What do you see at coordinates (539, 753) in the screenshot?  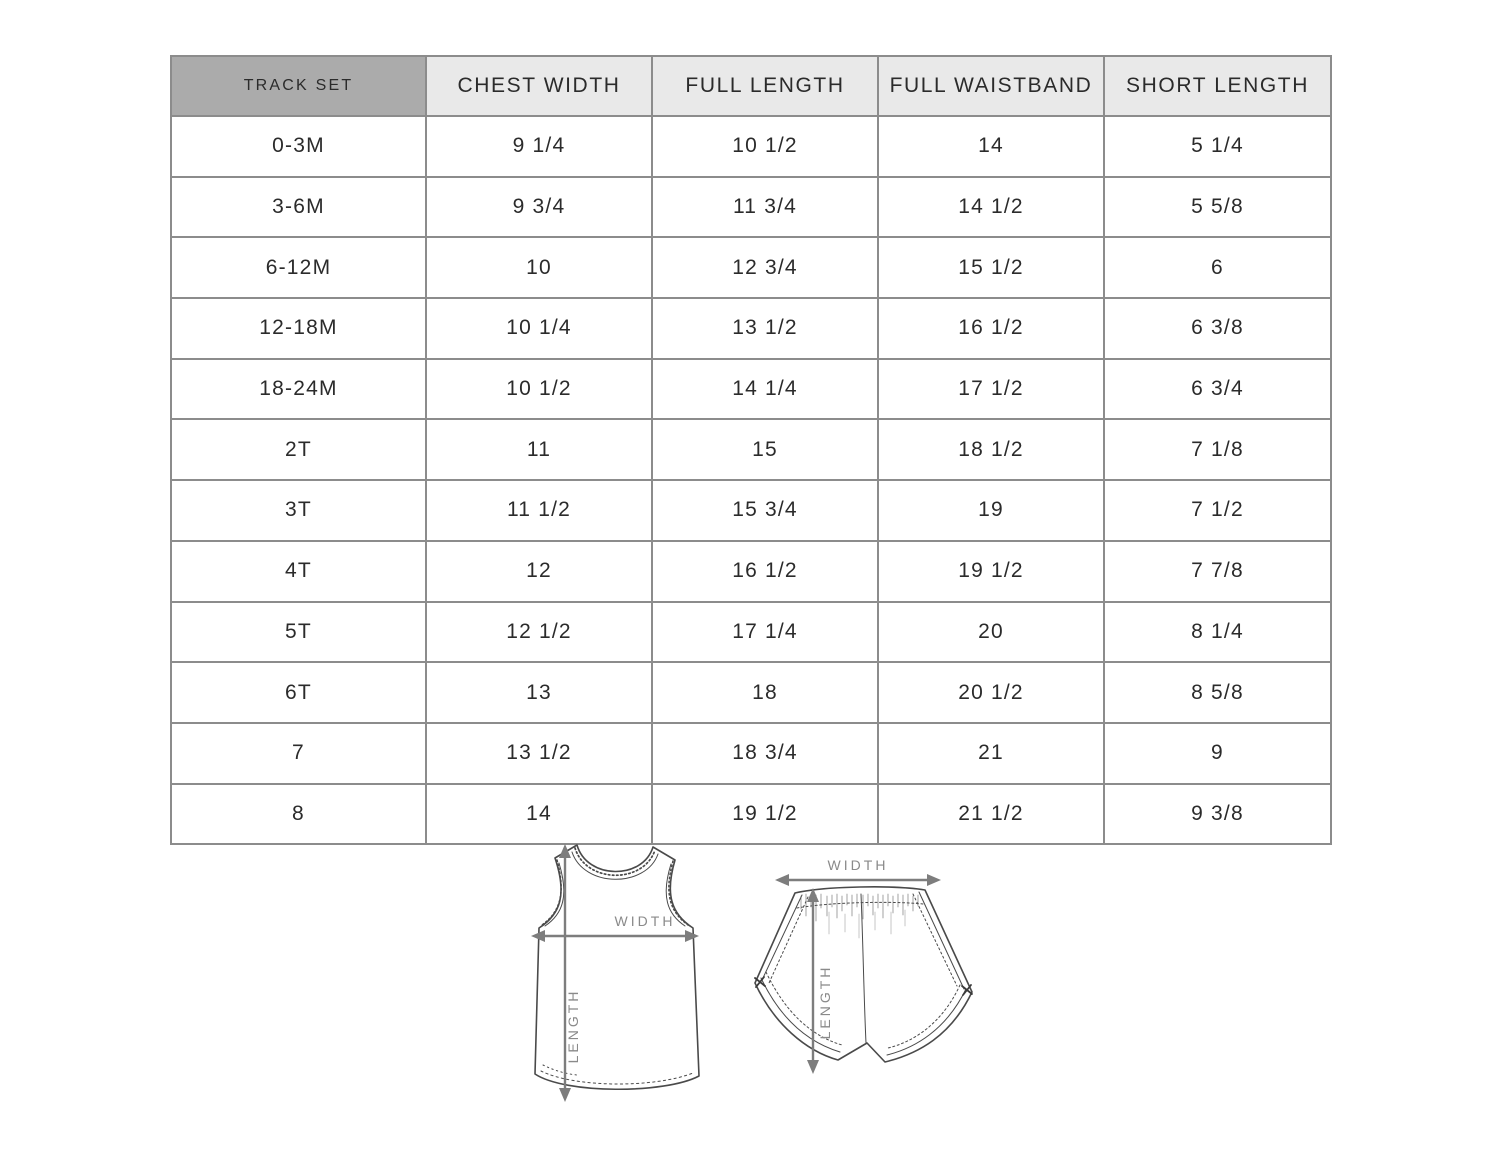 I see `chest-width-cell: 13 1/2` at bounding box center [539, 753].